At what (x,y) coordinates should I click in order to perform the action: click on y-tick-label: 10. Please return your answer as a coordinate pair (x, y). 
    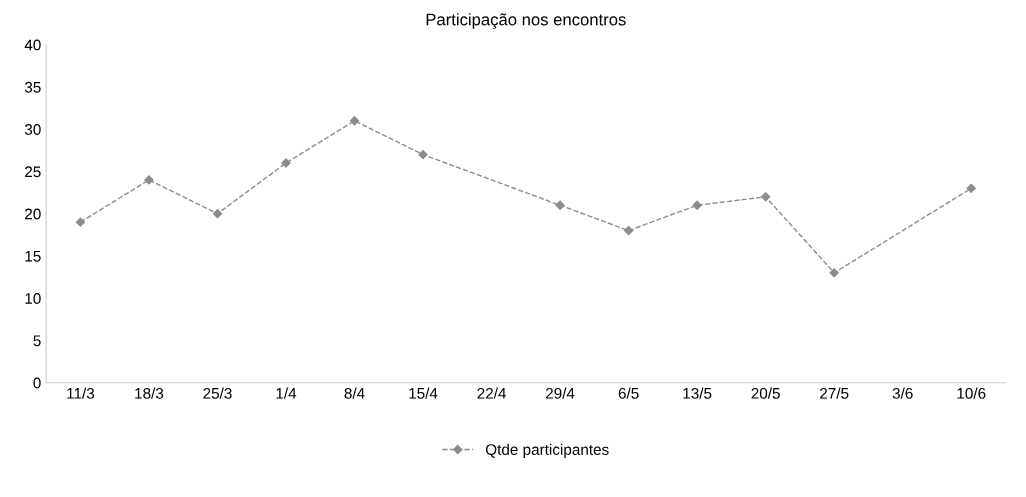
    Looking at the image, I should click on (33, 298).